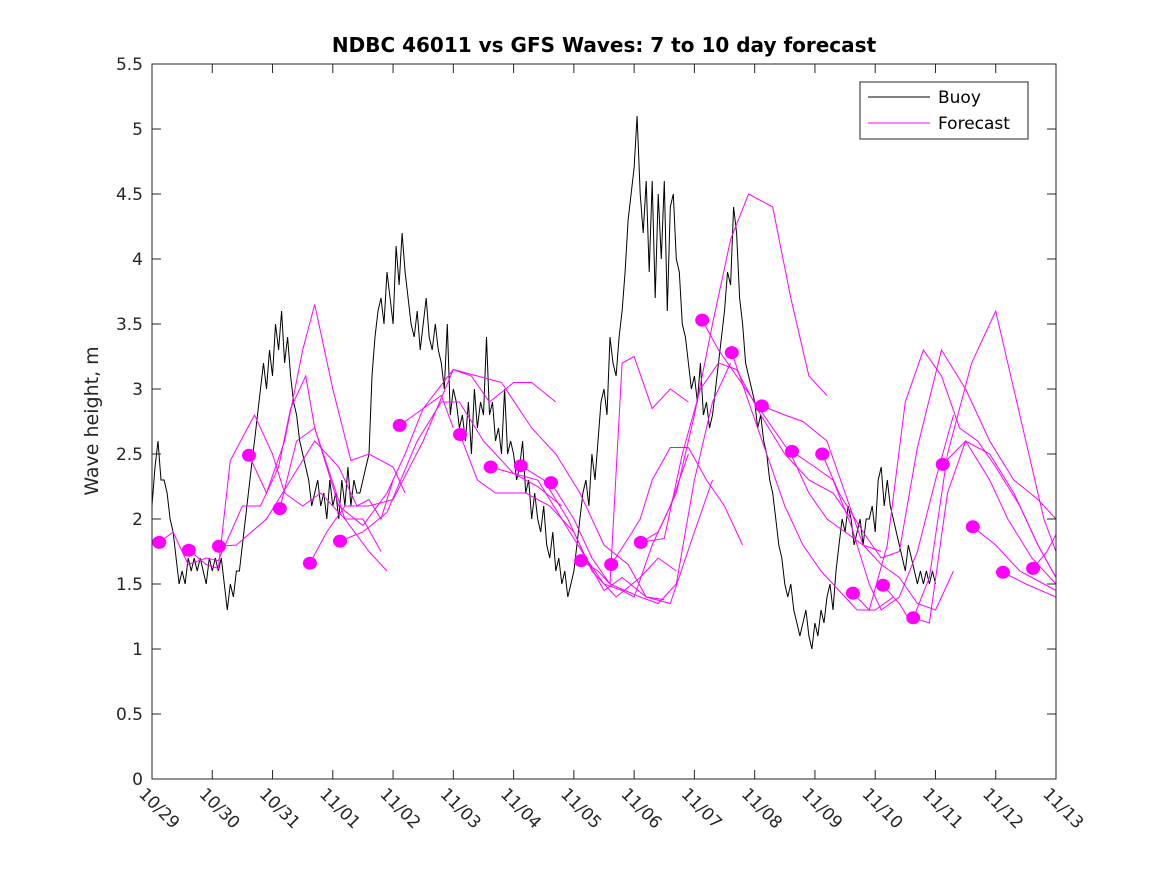 The height and width of the screenshot is (875, 1167). What do you see at coordinates (129, 715) in the screenshot?
I see `y-tick-label: 0.5` at bounding box center [129, 715].